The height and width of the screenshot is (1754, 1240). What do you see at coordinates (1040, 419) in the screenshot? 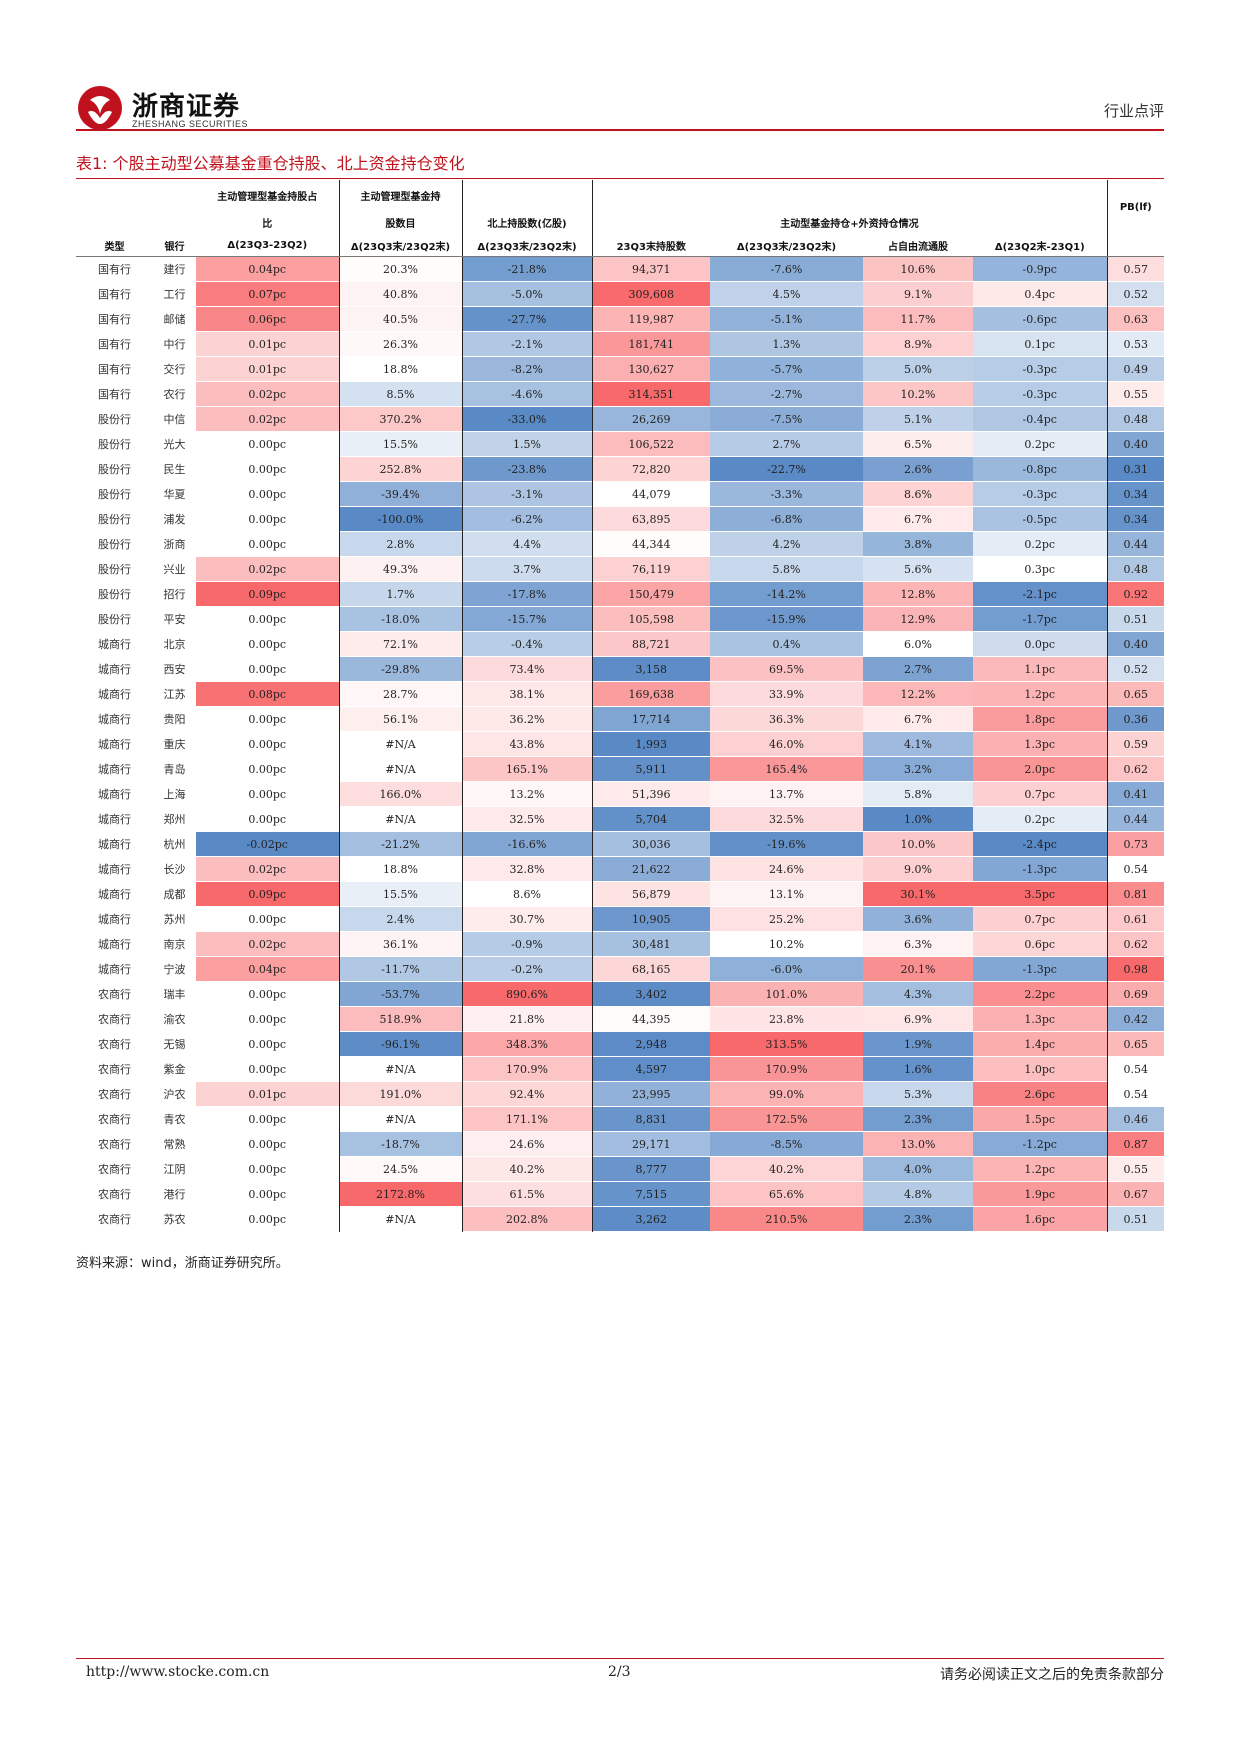
I see `cell-q-chg: -0.4pc` at bounding box center [1040, 419].